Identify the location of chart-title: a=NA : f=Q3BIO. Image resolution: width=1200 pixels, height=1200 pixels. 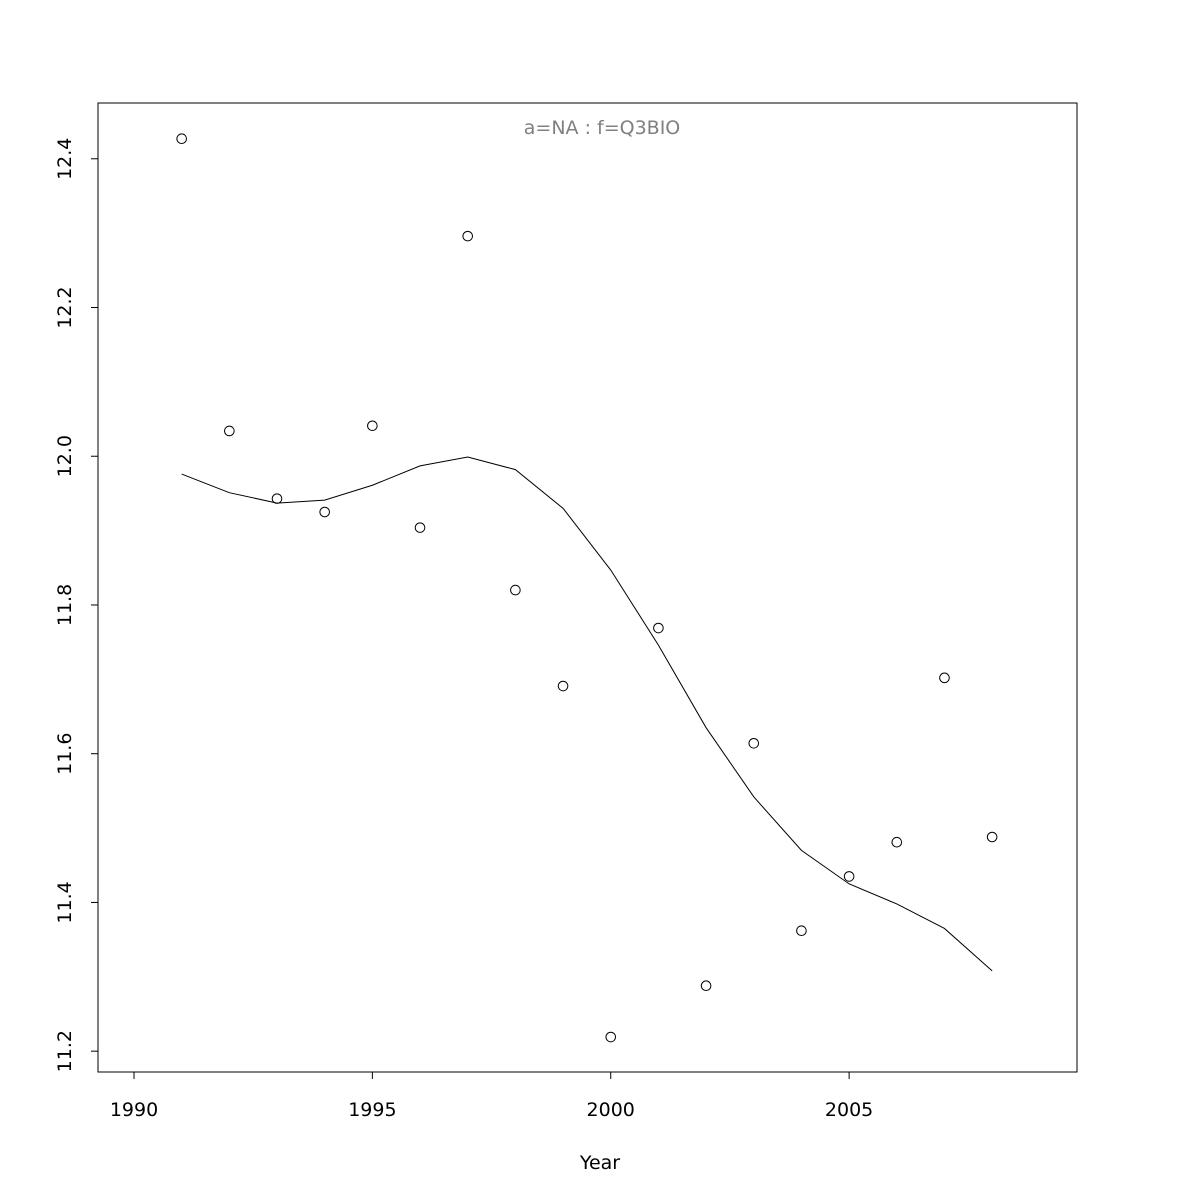
(602, 128).